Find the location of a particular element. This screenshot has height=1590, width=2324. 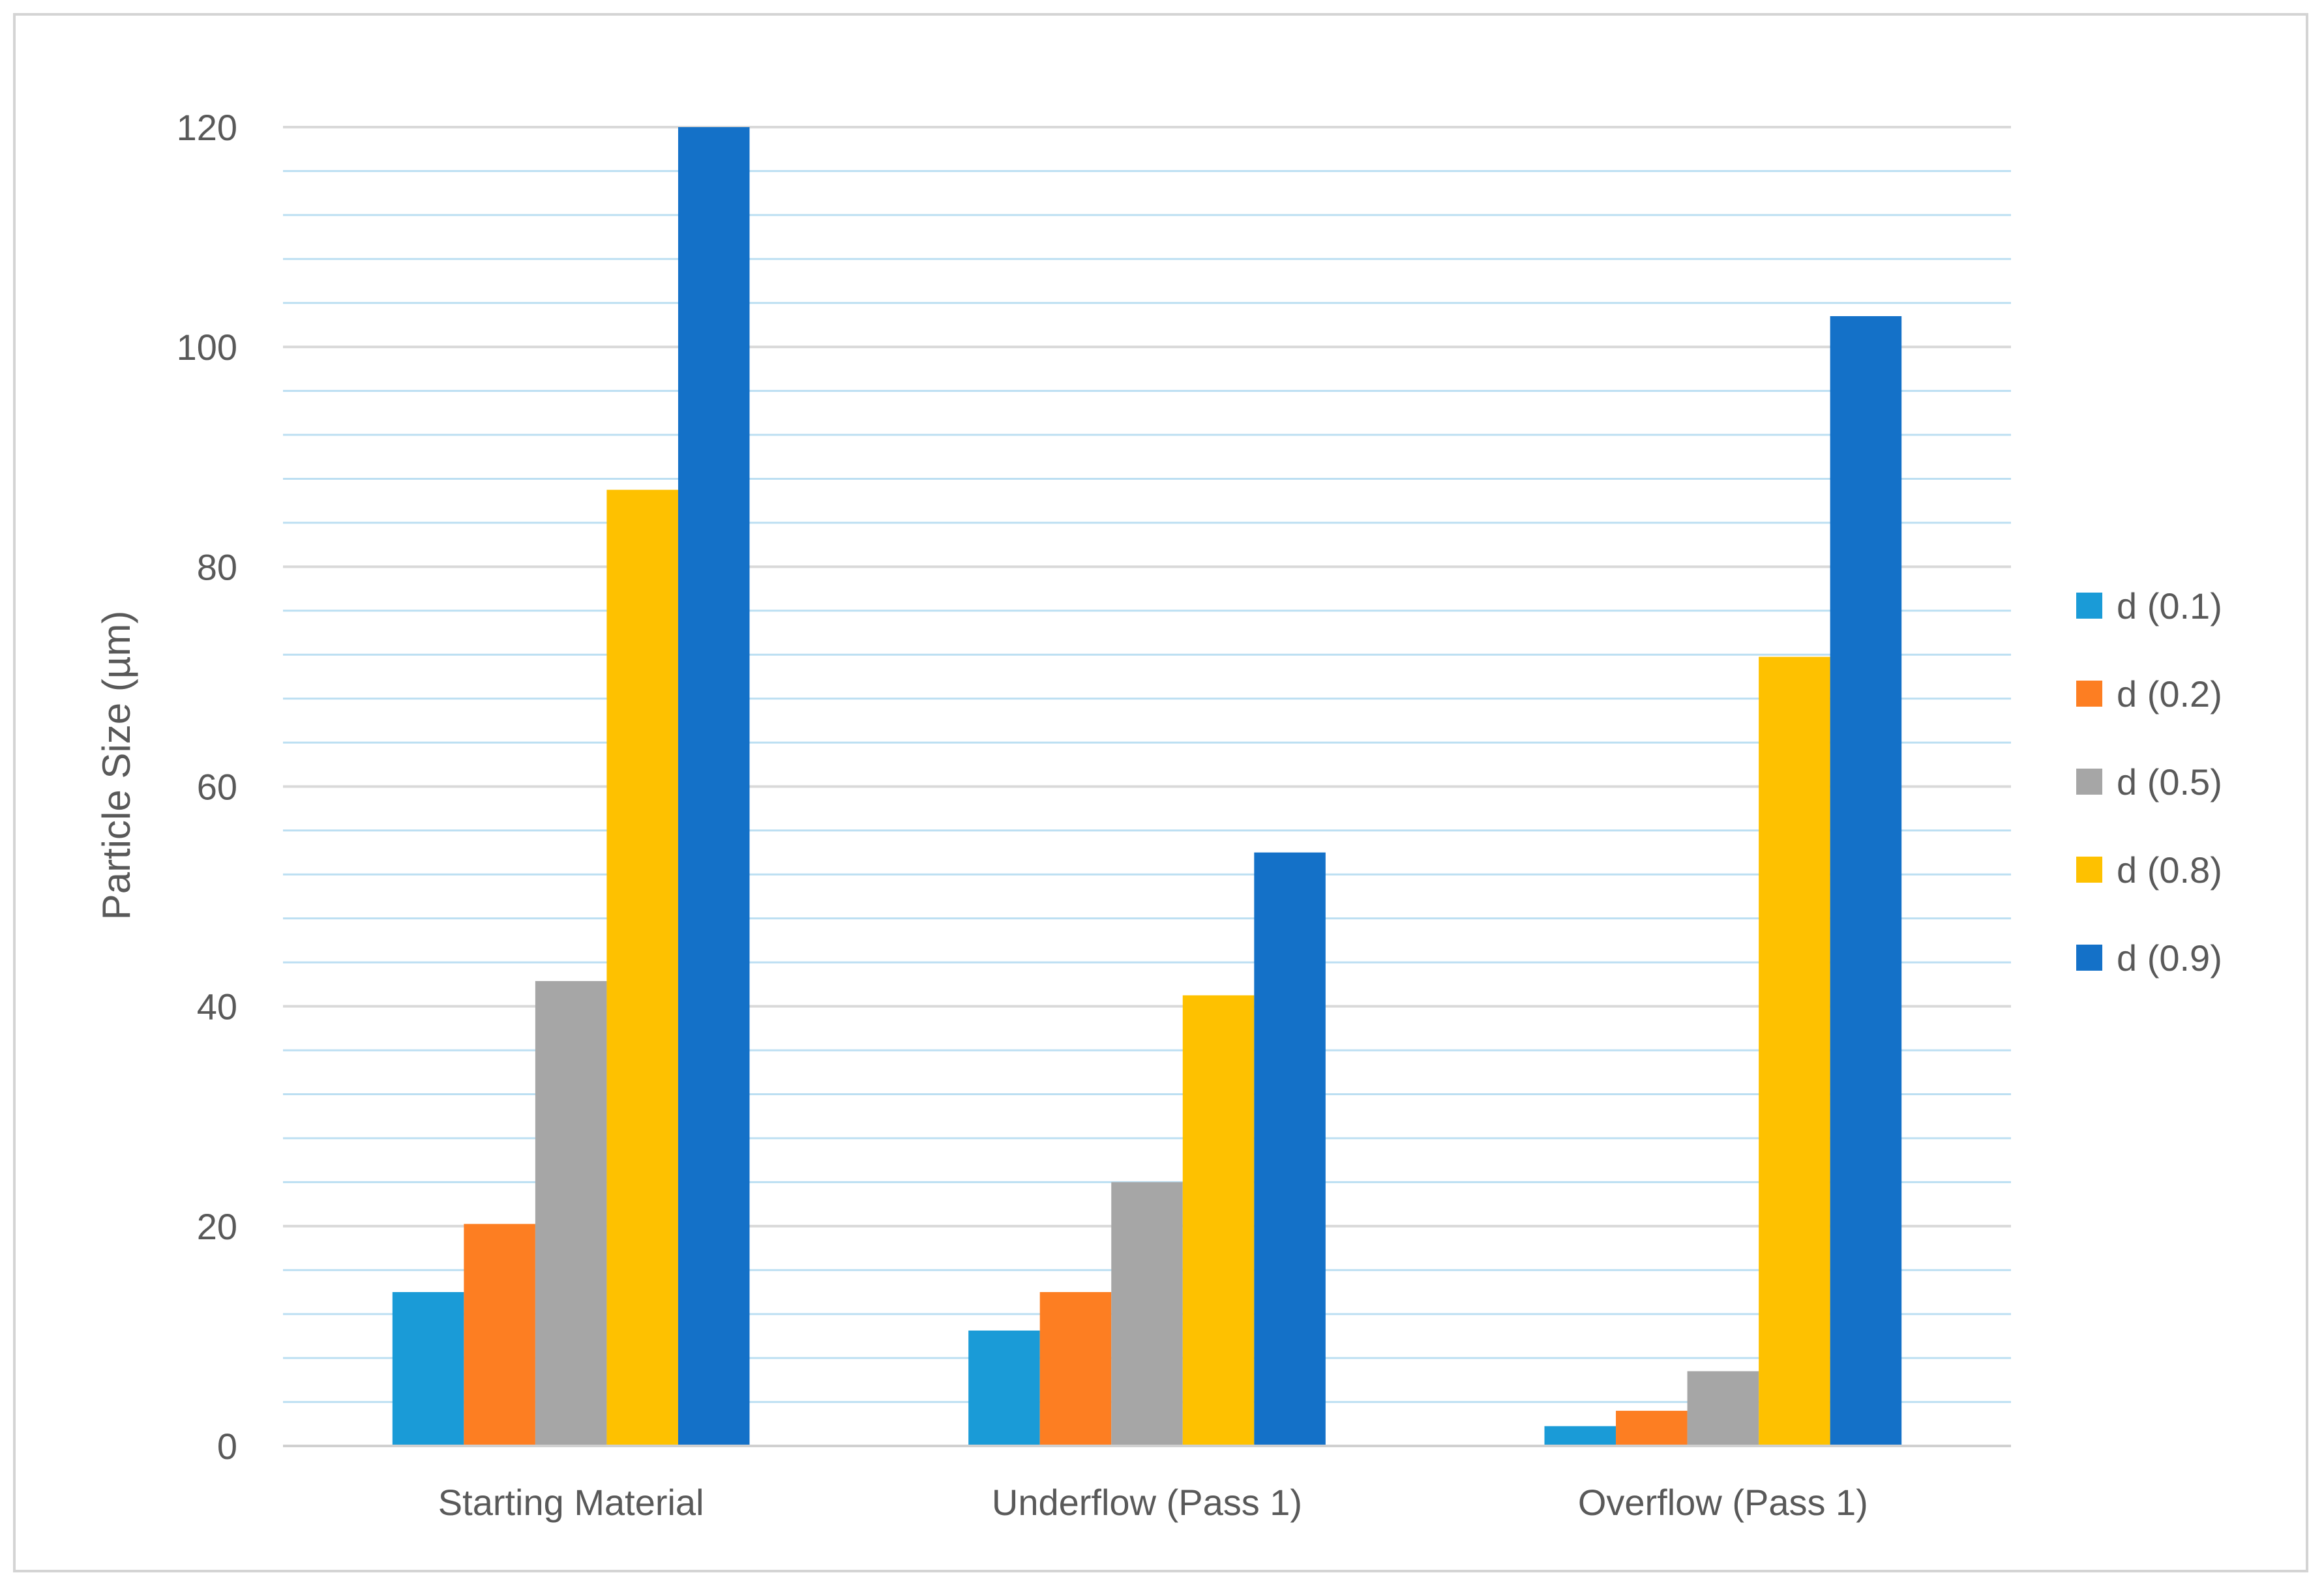

y-tick-label: 120 is located at coordinates (207, 128).